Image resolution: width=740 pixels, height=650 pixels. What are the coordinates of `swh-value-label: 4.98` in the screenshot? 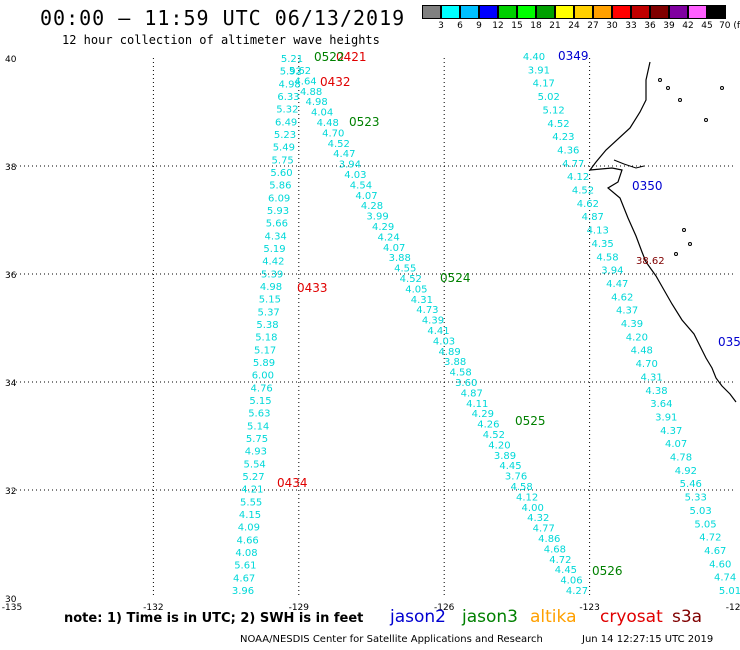 It's located at (290, 84).